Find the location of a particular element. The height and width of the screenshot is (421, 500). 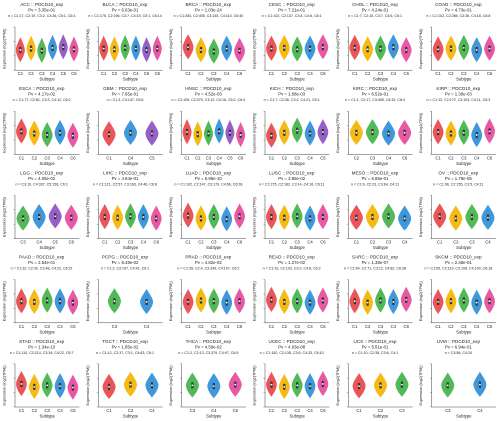

panel-title: PAAD :: PDCD10_exp is located at coordinates (42, 257).